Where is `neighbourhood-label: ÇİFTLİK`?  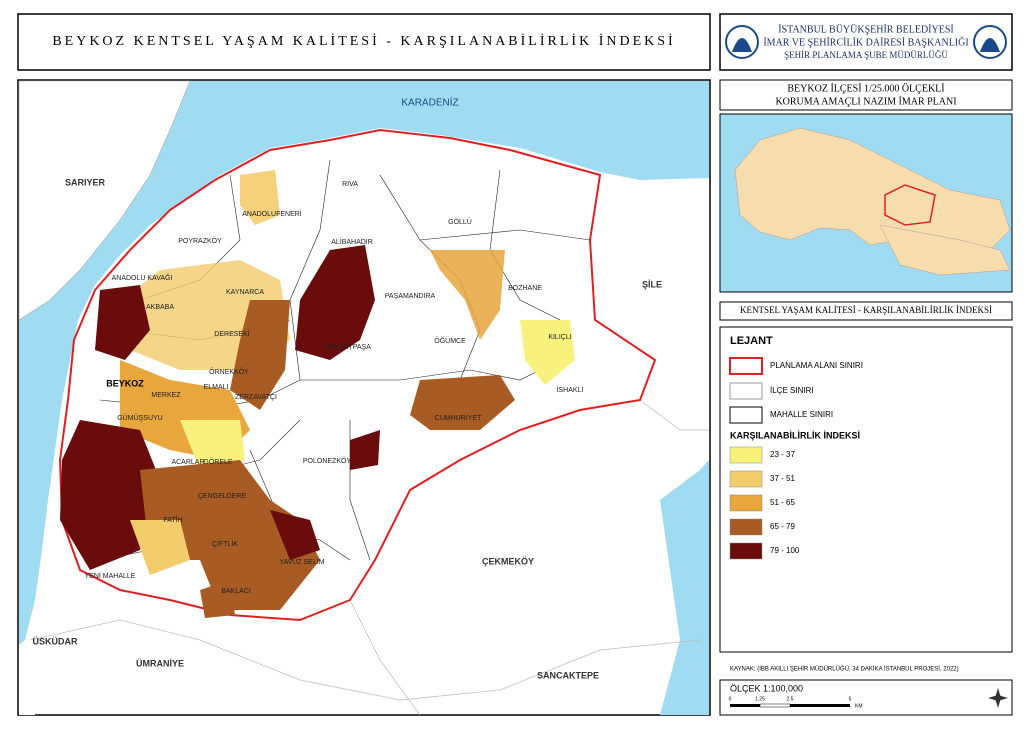 neighbourhood-label: ÇİFTLİK is located at coordinates (225, 543).